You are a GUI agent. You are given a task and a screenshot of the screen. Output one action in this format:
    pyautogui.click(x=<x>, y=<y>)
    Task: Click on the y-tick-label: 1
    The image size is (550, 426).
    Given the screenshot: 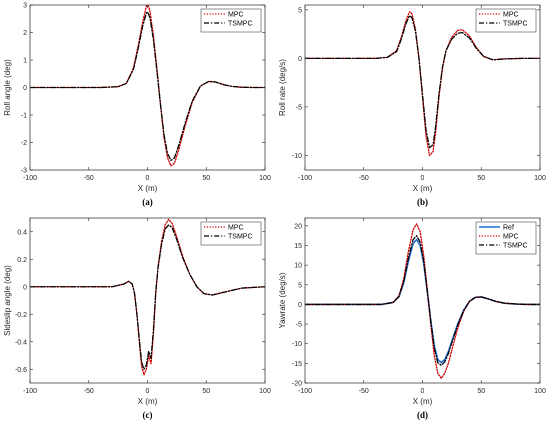 What is the action you would take?
    pyautogui.click(x=25, y=61)
    